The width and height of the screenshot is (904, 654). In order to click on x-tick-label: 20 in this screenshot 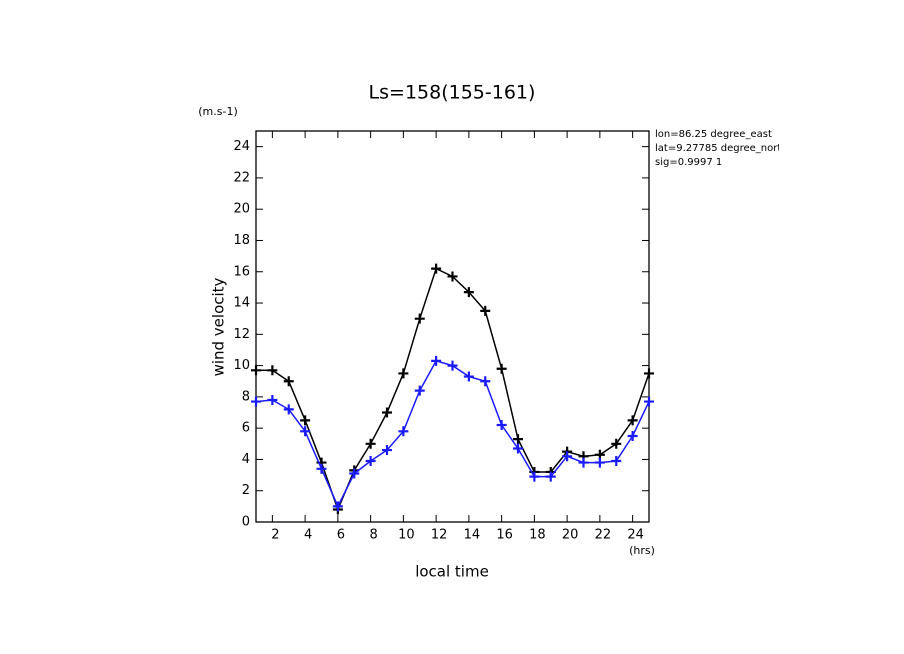, I will do `click(570, 535)`.